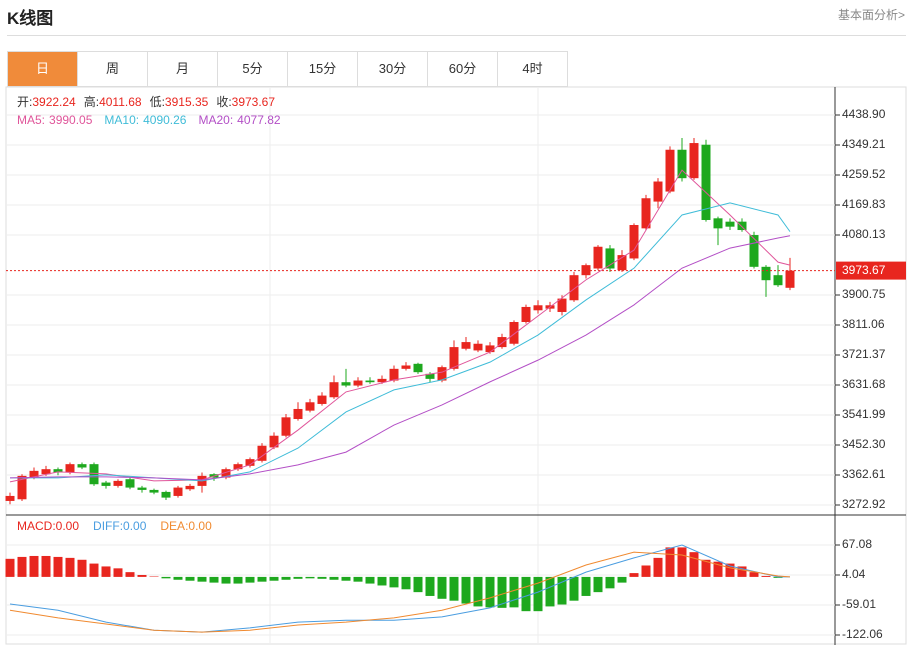  What do you see at coordinates (864, 354) in the screenshot?
I see `y-tick-label: 3721.37` at bounding box center [864, 354].